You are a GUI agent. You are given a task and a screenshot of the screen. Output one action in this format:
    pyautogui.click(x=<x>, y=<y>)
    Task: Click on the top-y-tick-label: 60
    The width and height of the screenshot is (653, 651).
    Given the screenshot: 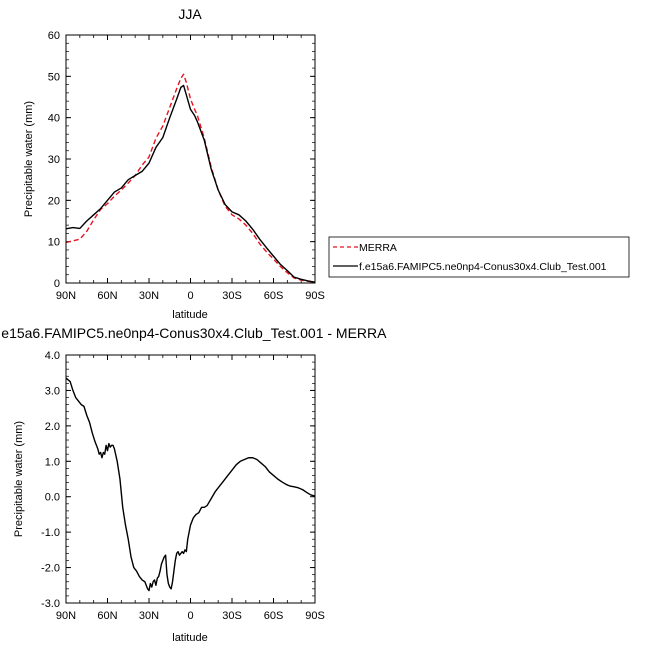 What is the action you would take?
    pyautogui.click(x=54, y=36)
    